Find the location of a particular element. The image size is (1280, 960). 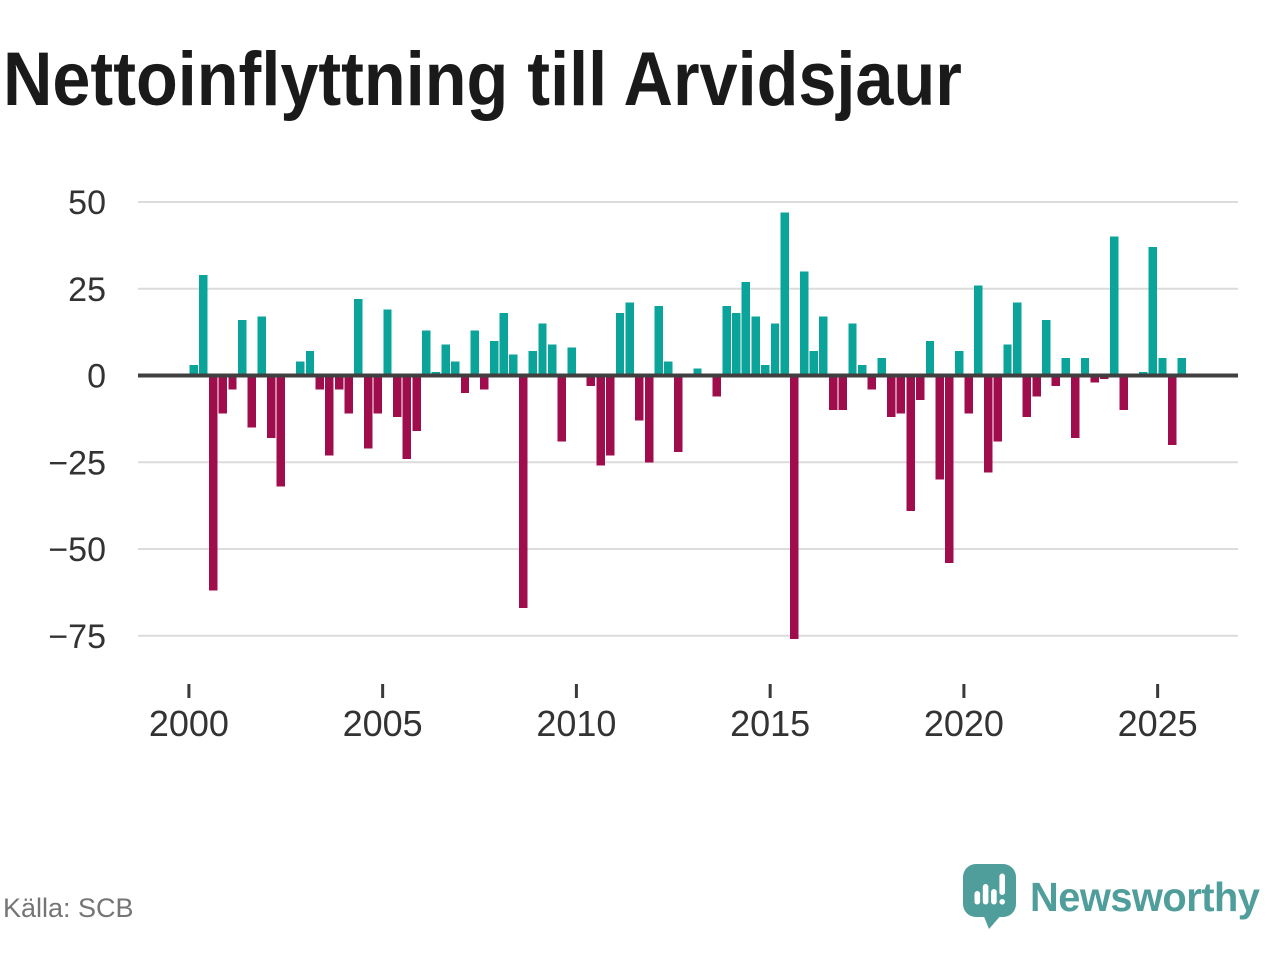

newsworthy-logo-icon is located at coordinates (989, 896).